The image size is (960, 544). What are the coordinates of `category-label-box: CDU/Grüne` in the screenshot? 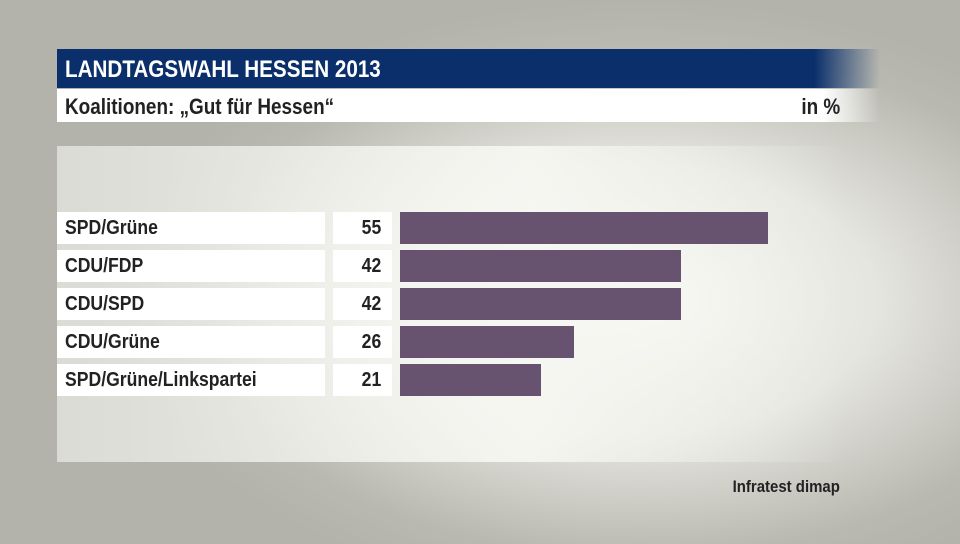 It's located at (191, 342).